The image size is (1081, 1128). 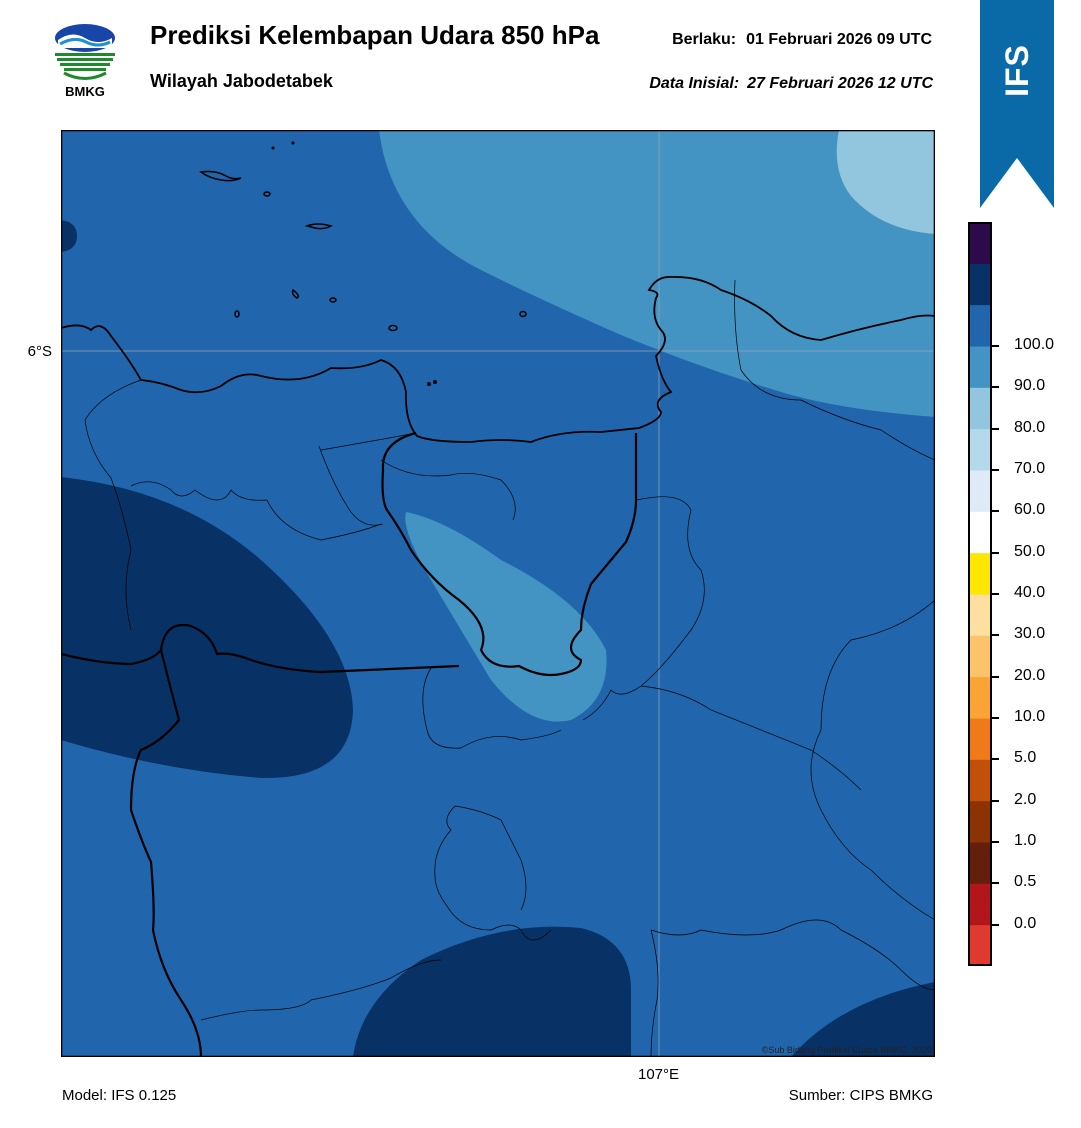 What do you see at coordinates (839, 39) in the screenshot?
I see `valid-value: 01 Februari 2026 09 UTC` at bounding box center [839, 39].